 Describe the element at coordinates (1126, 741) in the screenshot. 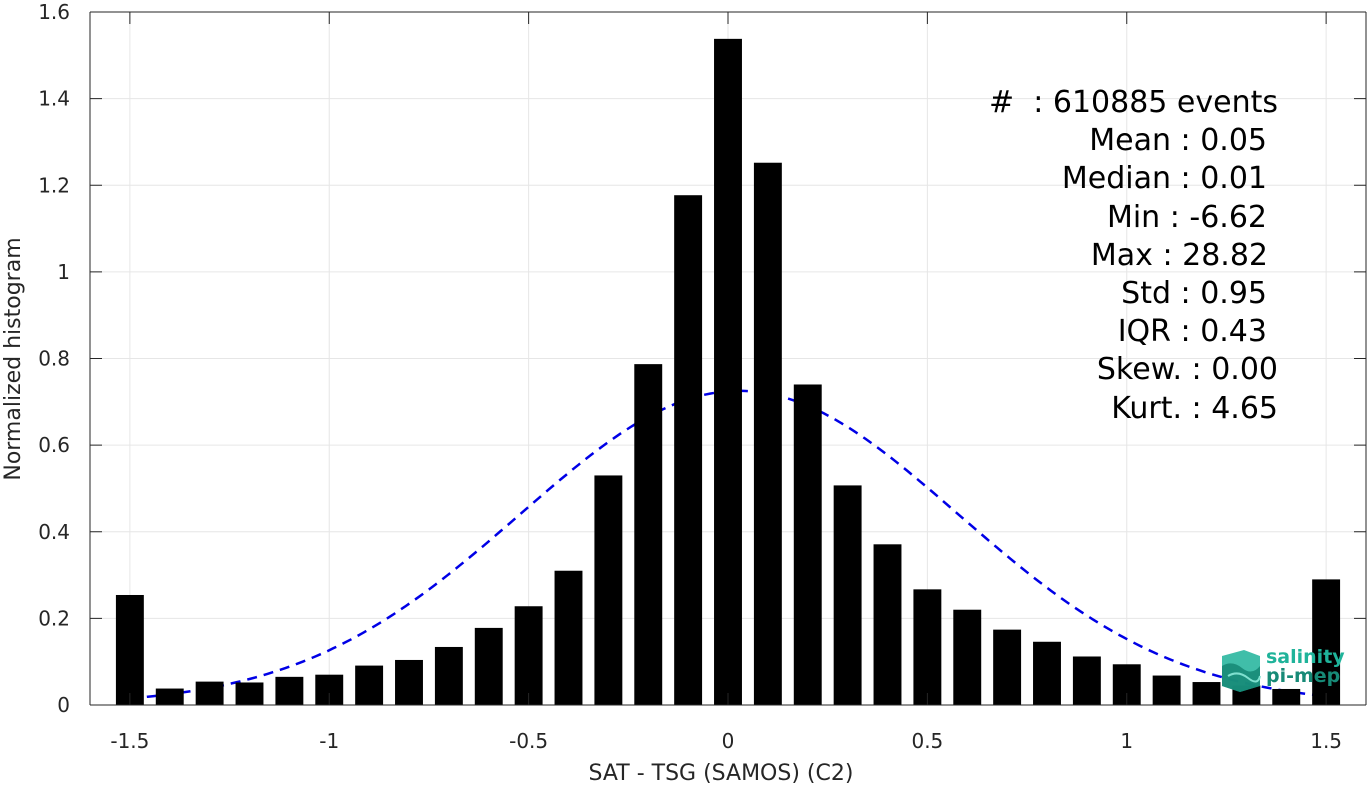

I see `x-tick-label: 1` at that location.